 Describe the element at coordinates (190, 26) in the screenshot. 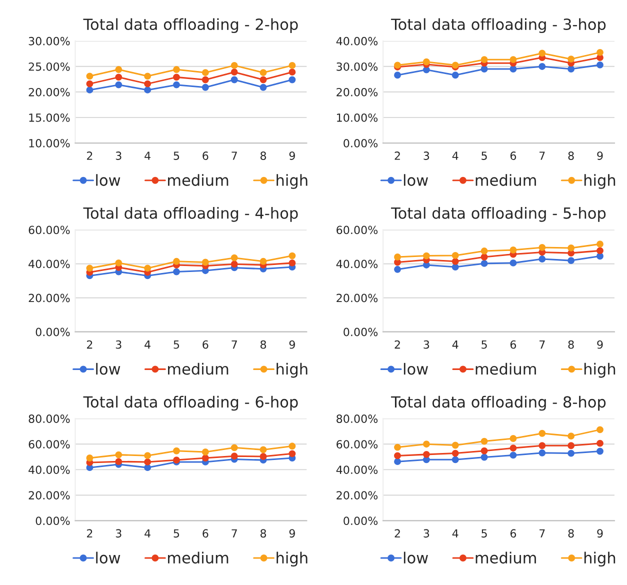

I see `chart-title: Total data offloading - 2-hop` at that location.